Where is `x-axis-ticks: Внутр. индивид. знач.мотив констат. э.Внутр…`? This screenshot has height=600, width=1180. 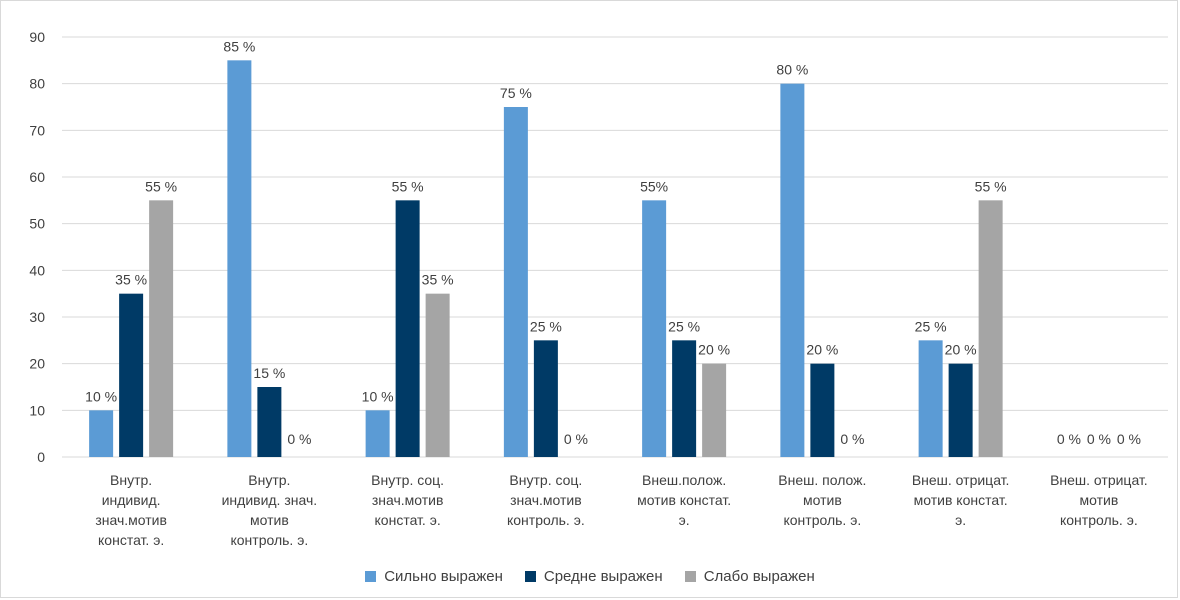
x-axis-ticks: Внутр. индивид. знач.мотив констат. э.Внутр… is located at coordinates (621, 510).